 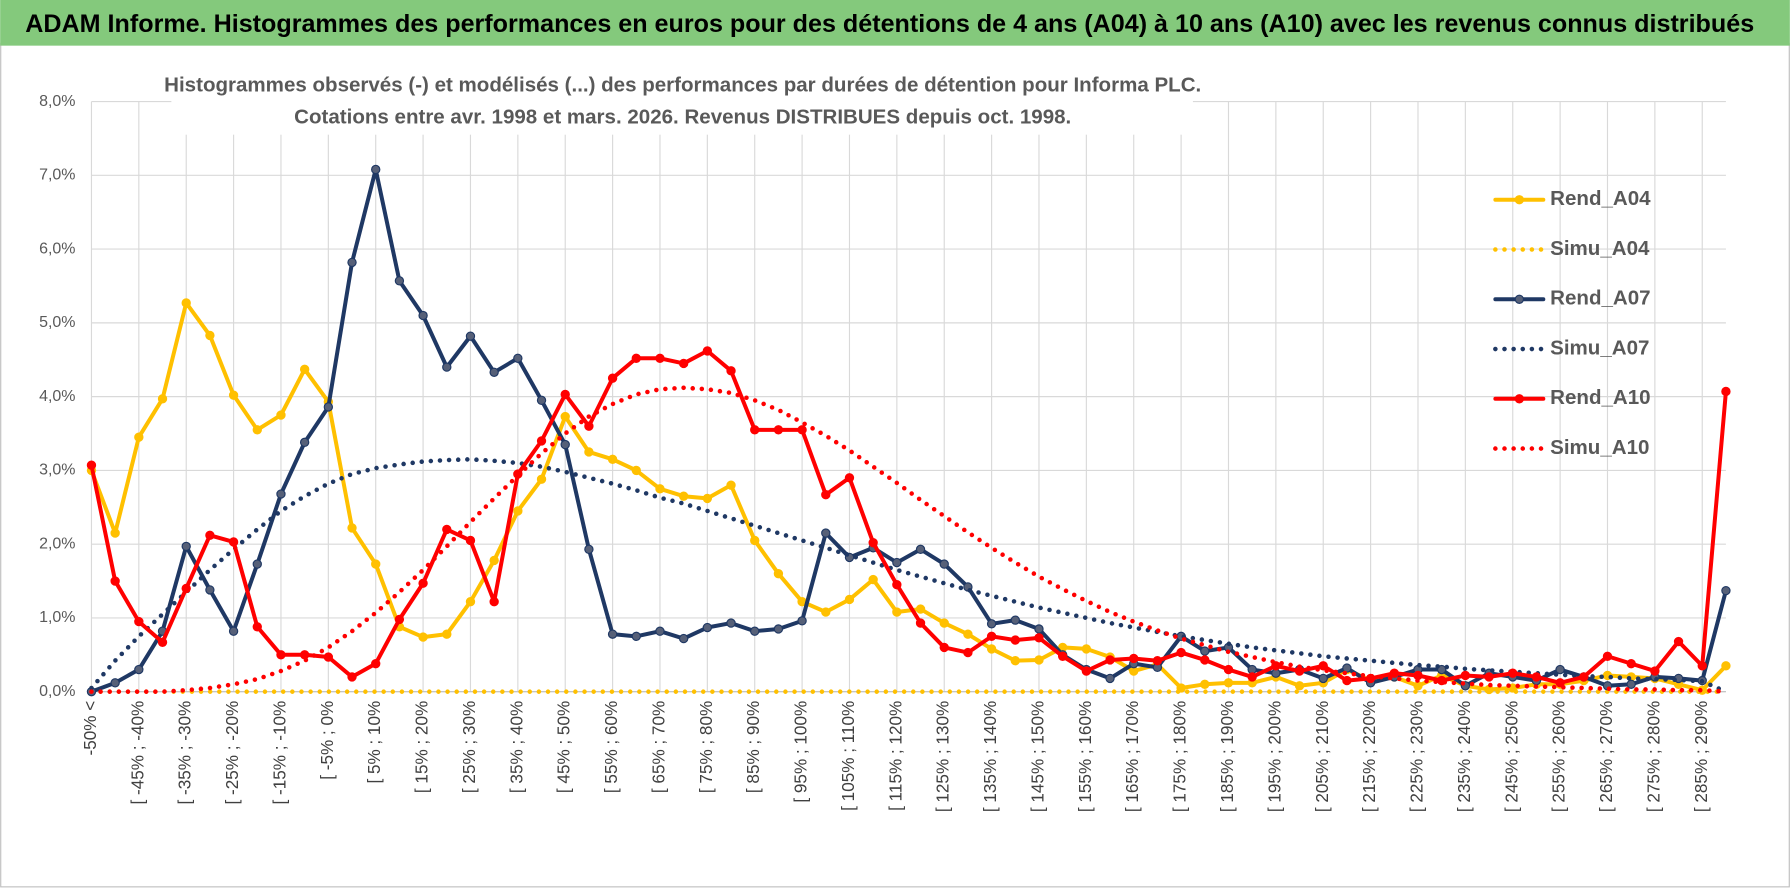 I want to click on legend-label: Rend_A10, so click(x=1600, y=397).